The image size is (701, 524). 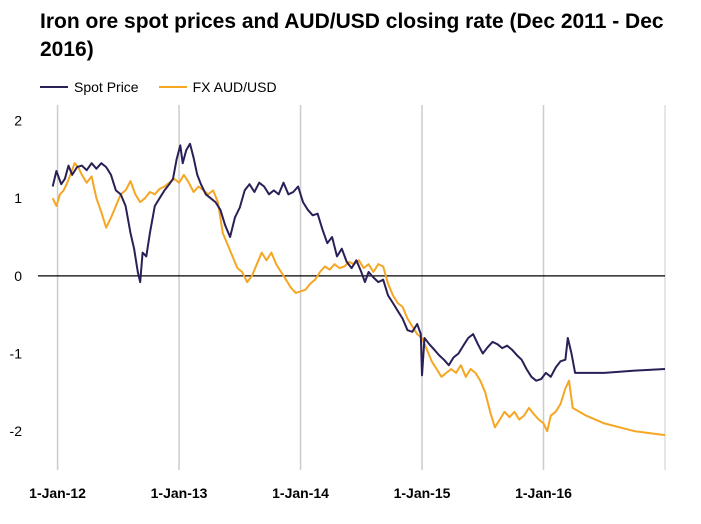 I want to click on x-tick-label: 1-Jan-14, so click(x=300, y=493).